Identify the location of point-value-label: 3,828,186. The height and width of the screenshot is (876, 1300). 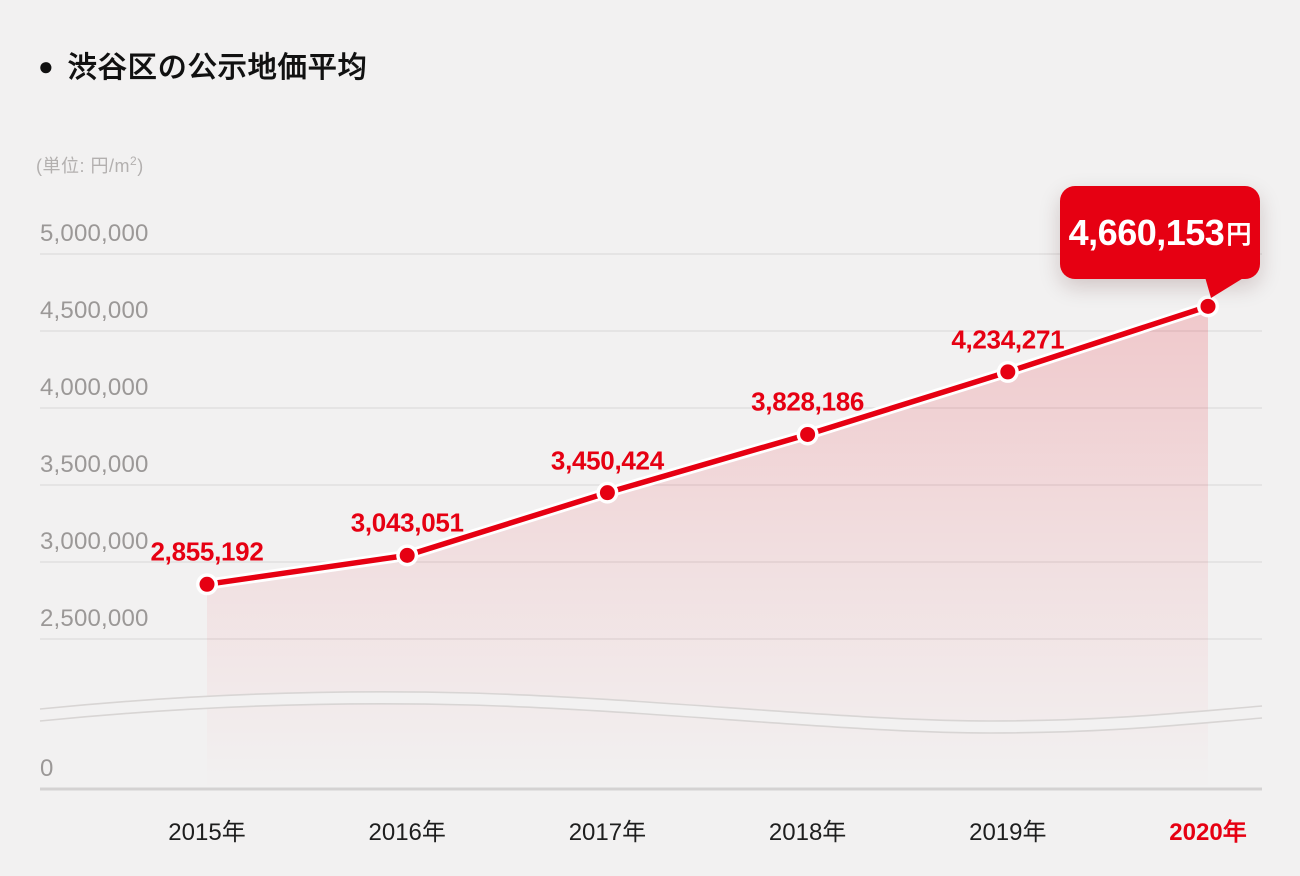
(808, 401).